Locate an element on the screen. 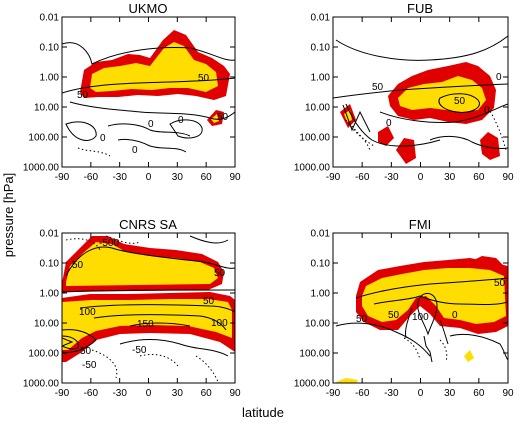  y-tick-label: 10.00 is located at coordinates (46, 108).